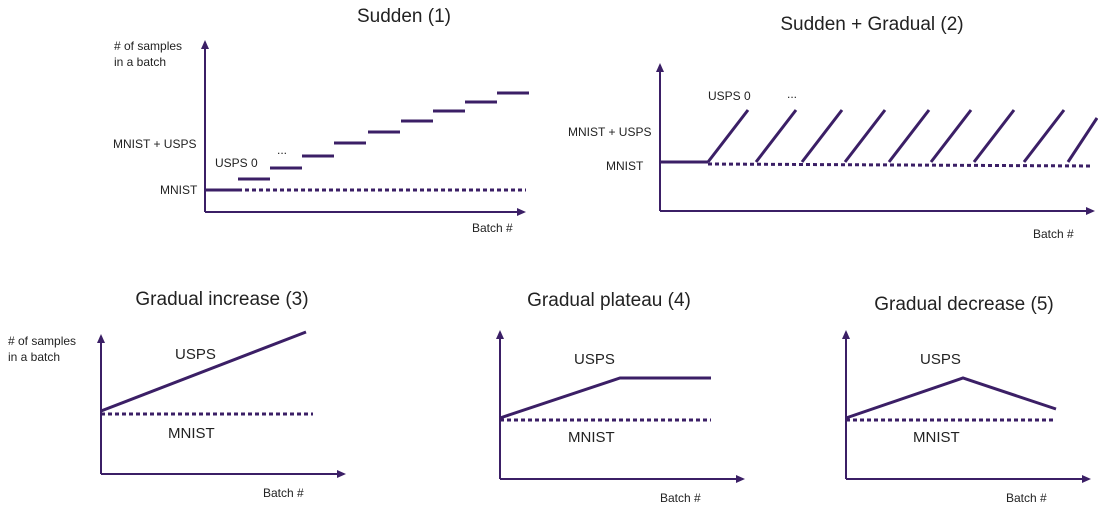  Describe the element at coordinates (964, 304) in the screenshot. I see `panel-title: Gradual decrease (5)` at that location.